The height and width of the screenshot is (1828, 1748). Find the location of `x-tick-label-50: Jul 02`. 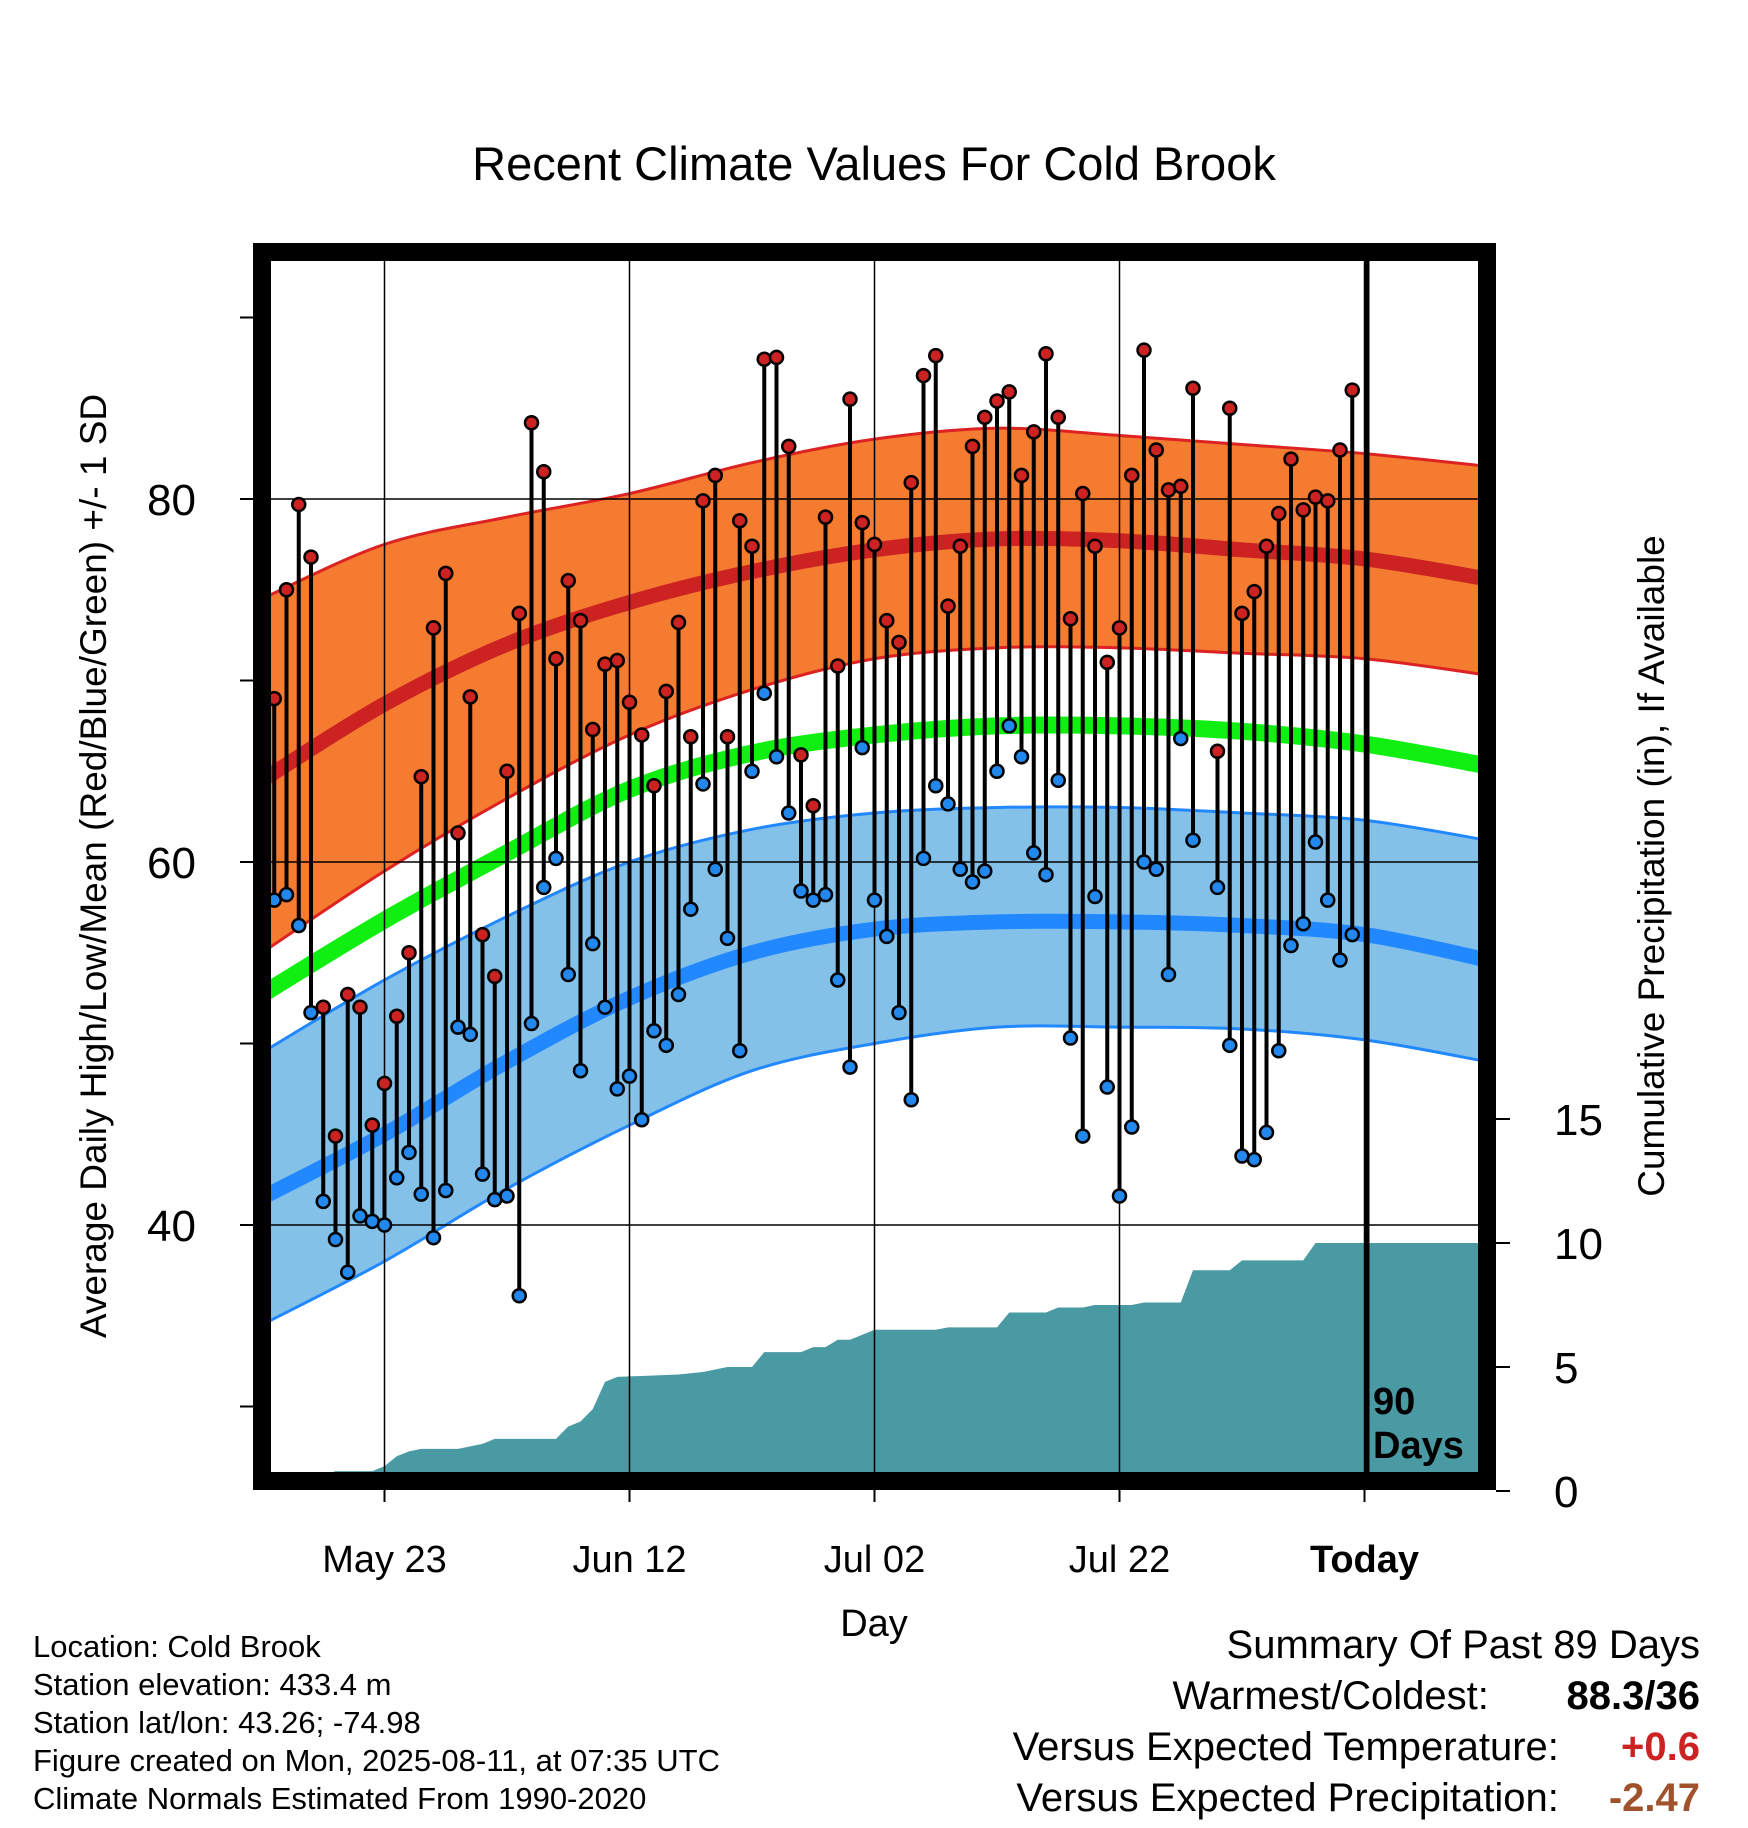

x-tick-label-50: Jul 02 is located at coordinates (874, 1560).